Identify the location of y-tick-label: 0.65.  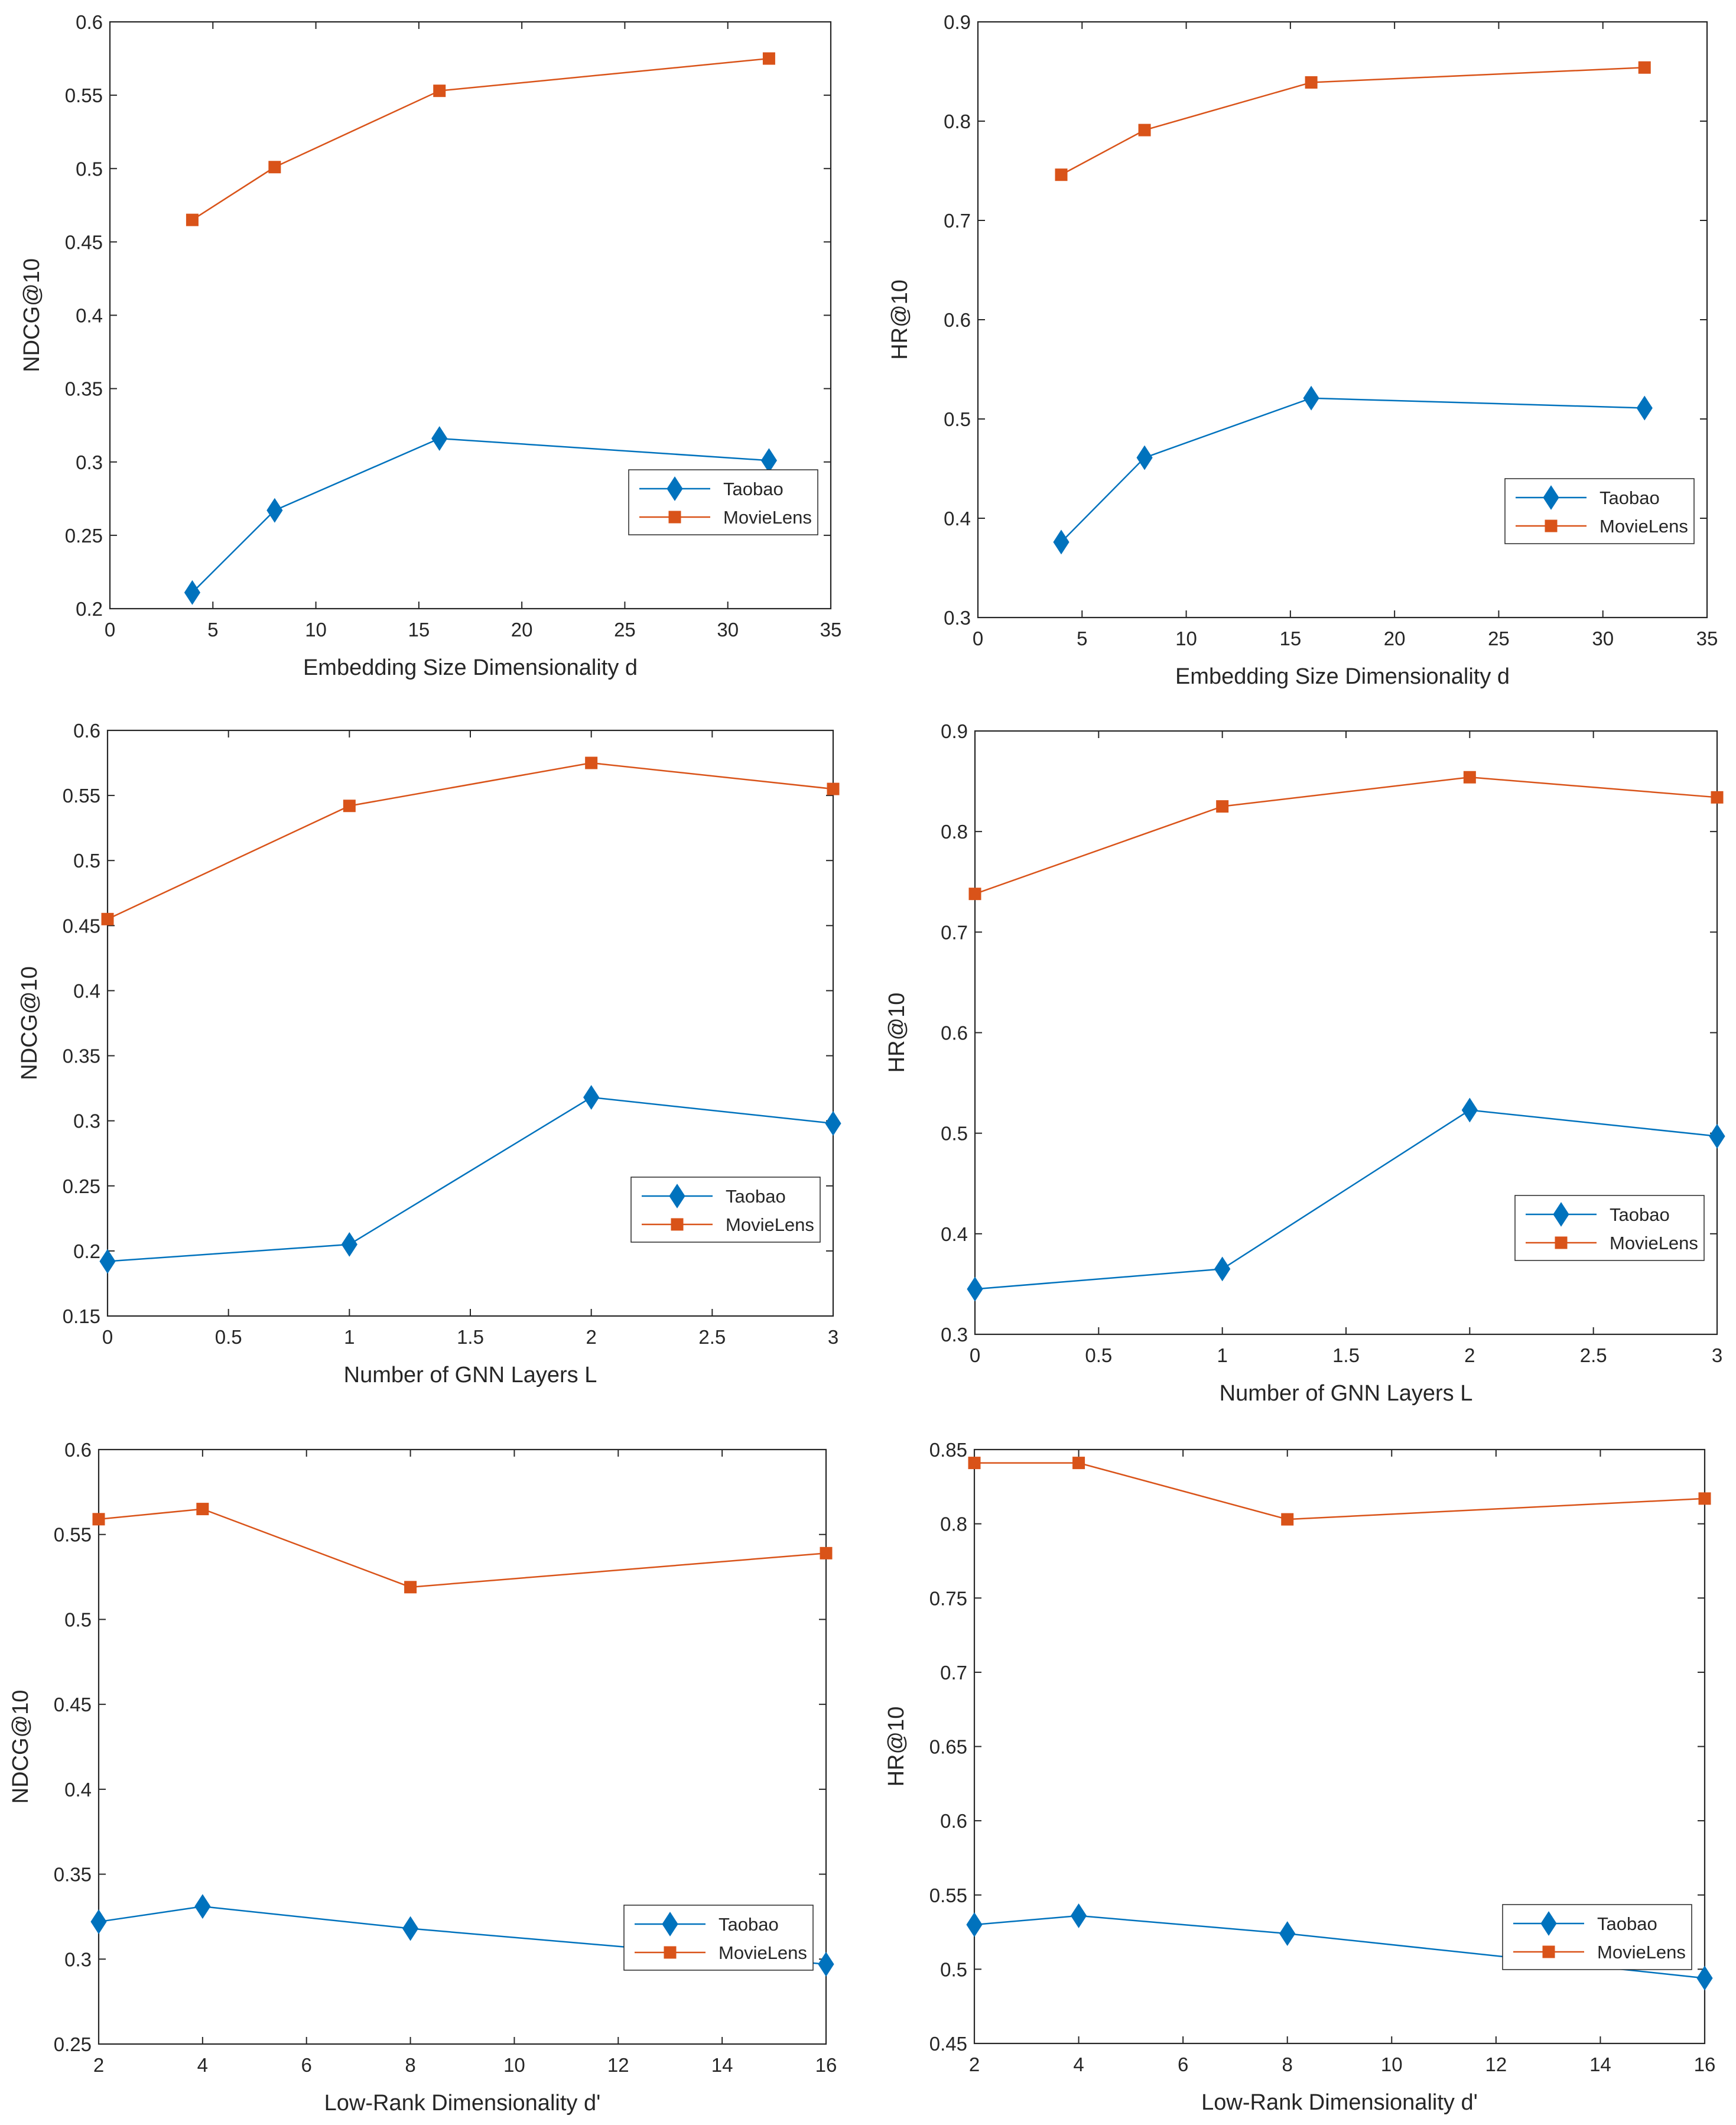
(948, 1747).